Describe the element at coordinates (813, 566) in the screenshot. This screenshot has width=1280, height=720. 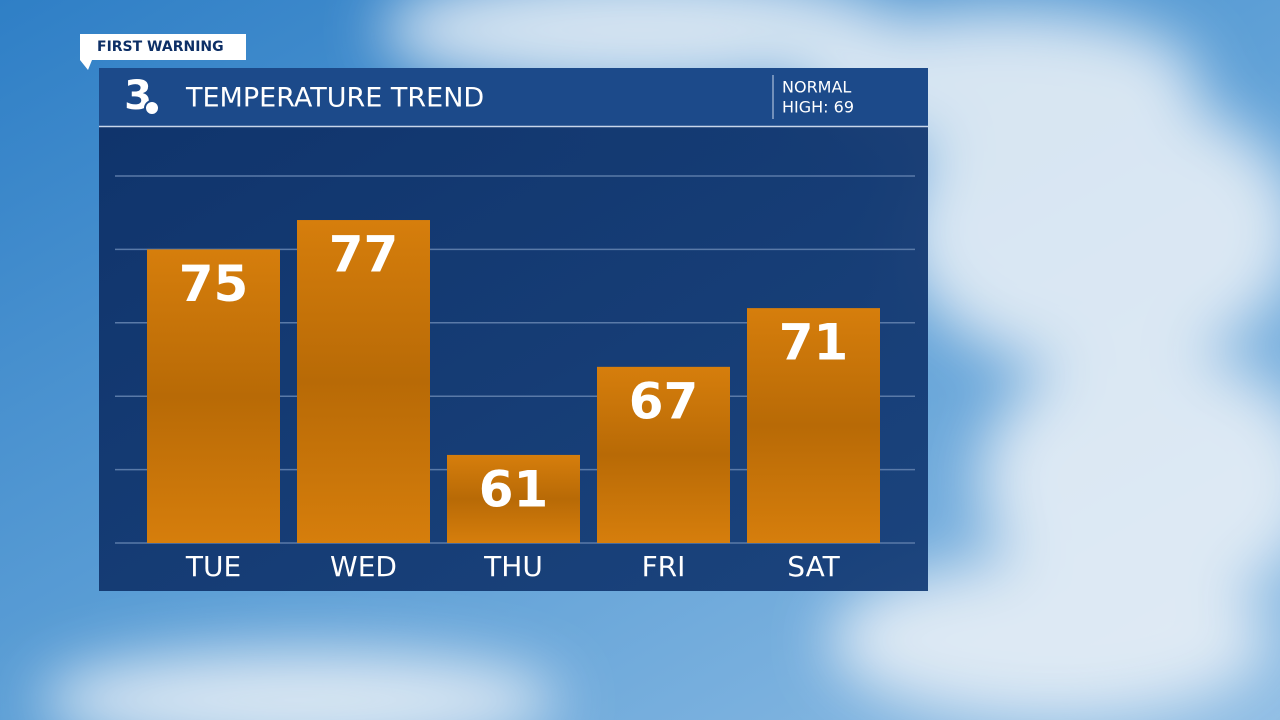
I see `x-tick-label: SAT` at that location.